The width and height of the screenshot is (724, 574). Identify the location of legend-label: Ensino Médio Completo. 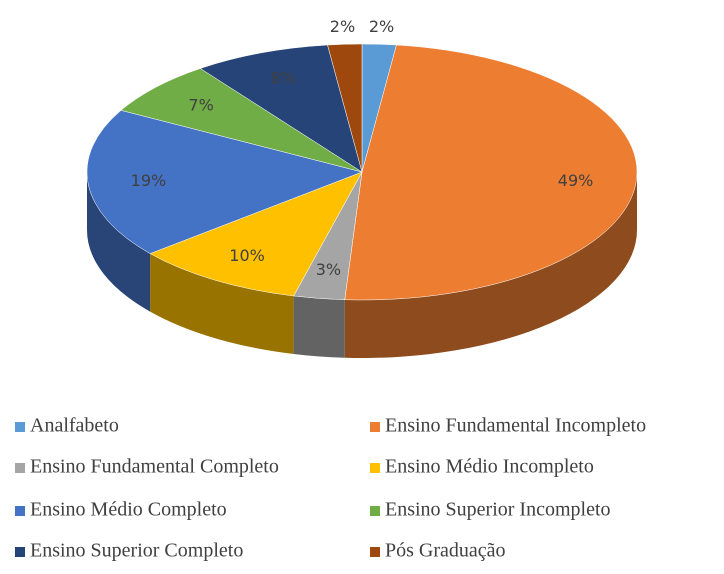
(128, 510).